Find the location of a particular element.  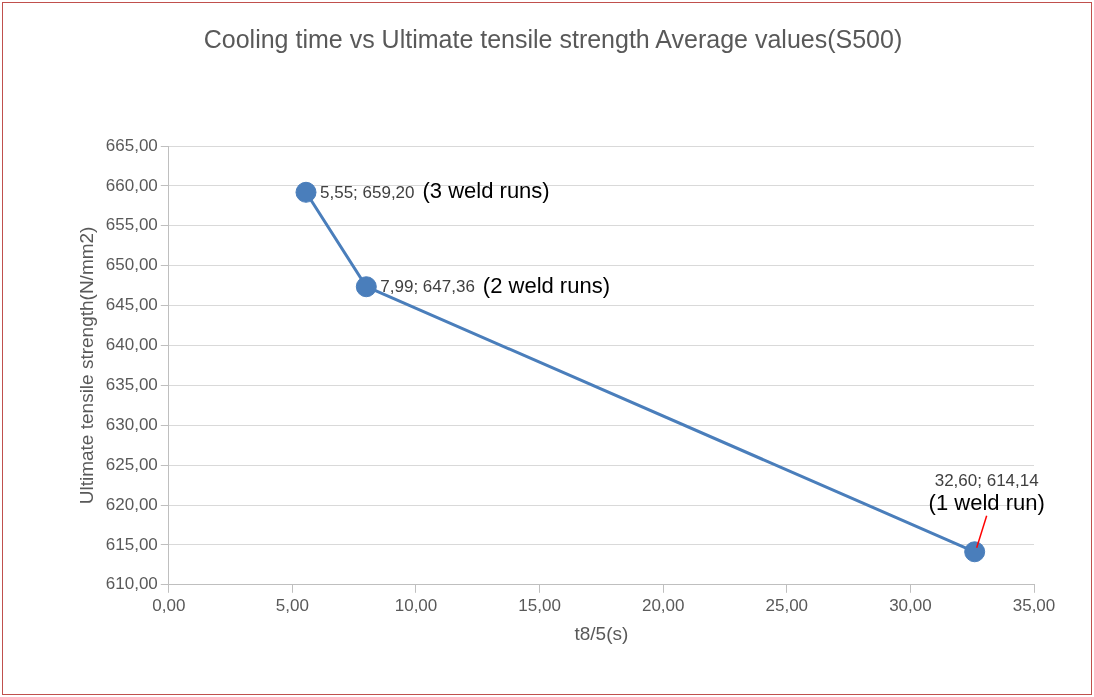

y-tick-label: 615,00 is located at coordinates (131, 544).